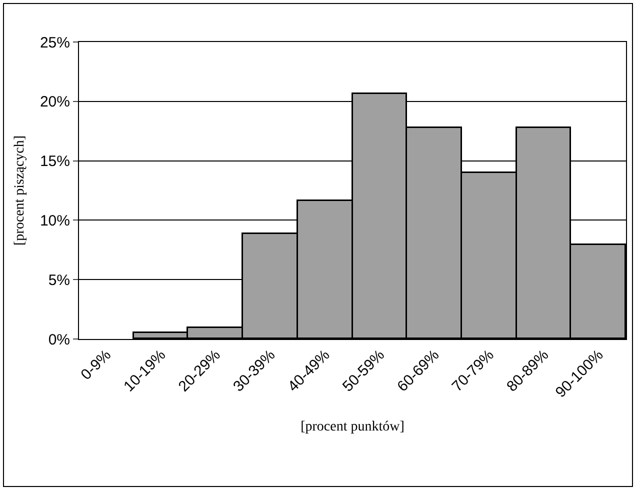 The image size is (638, 492). Describe the element at coordinates (55, 43) in the screenshot. I see `y-tick-label: 25%` at that location.